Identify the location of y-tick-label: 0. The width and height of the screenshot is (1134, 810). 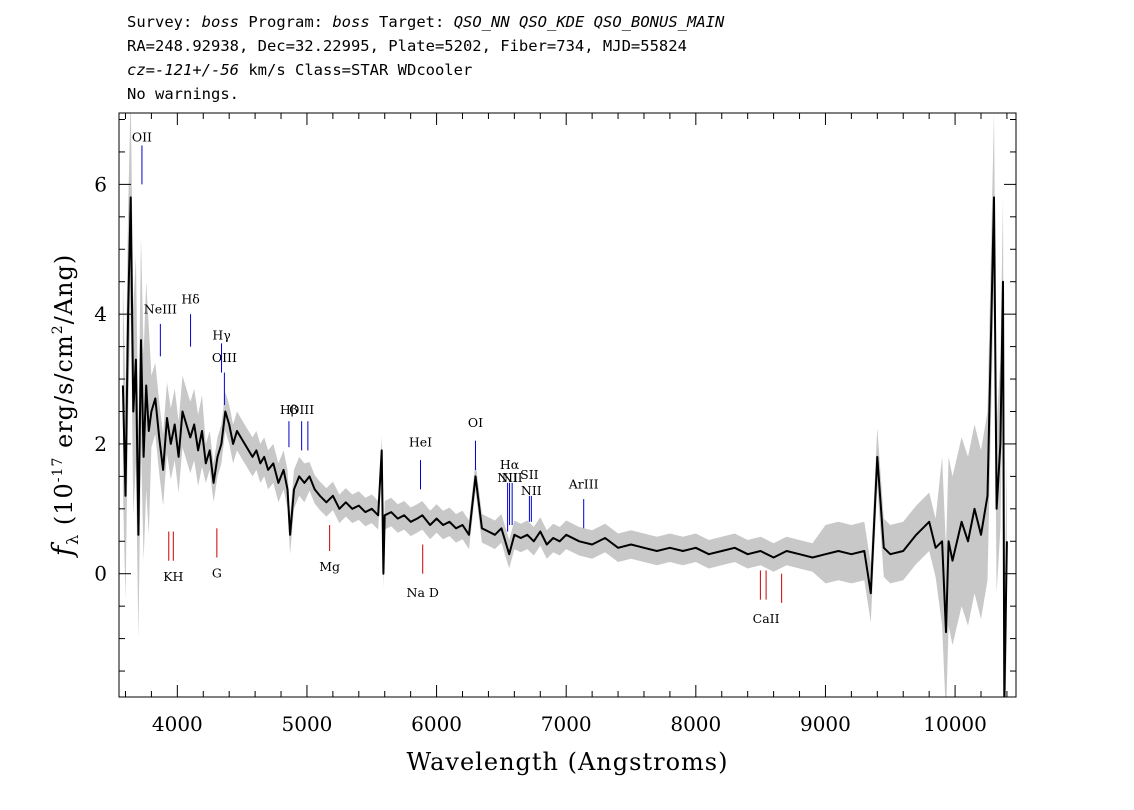
(100, 574).